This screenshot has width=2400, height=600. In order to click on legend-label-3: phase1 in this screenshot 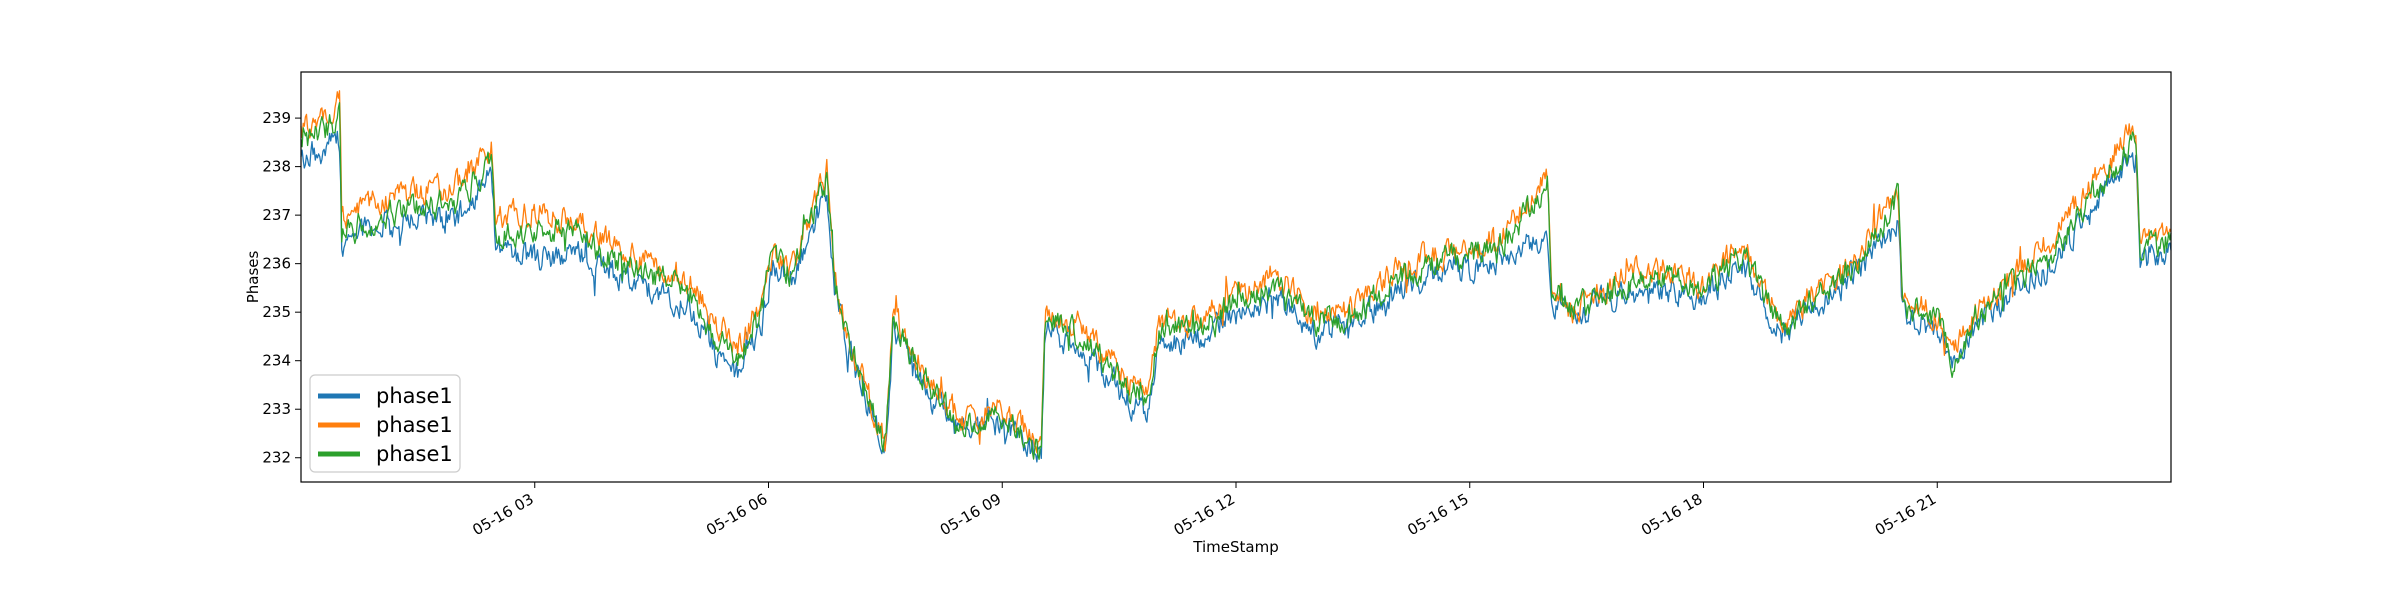, I will do `click(414, 454)`.